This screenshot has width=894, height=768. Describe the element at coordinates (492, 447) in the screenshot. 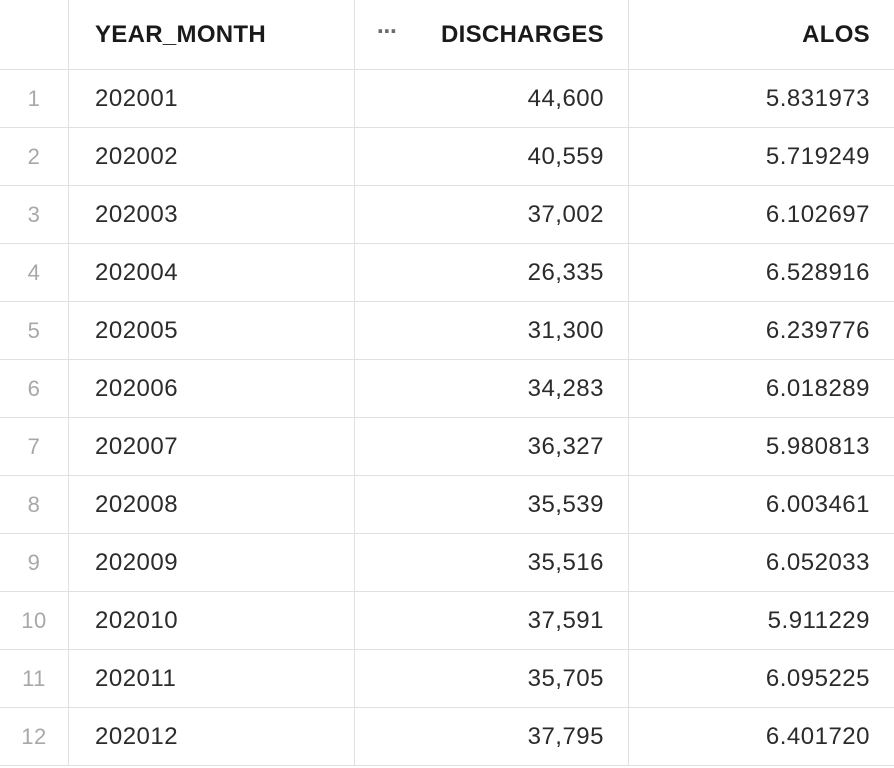

I see `cell-discharges: 36,327` at that location.